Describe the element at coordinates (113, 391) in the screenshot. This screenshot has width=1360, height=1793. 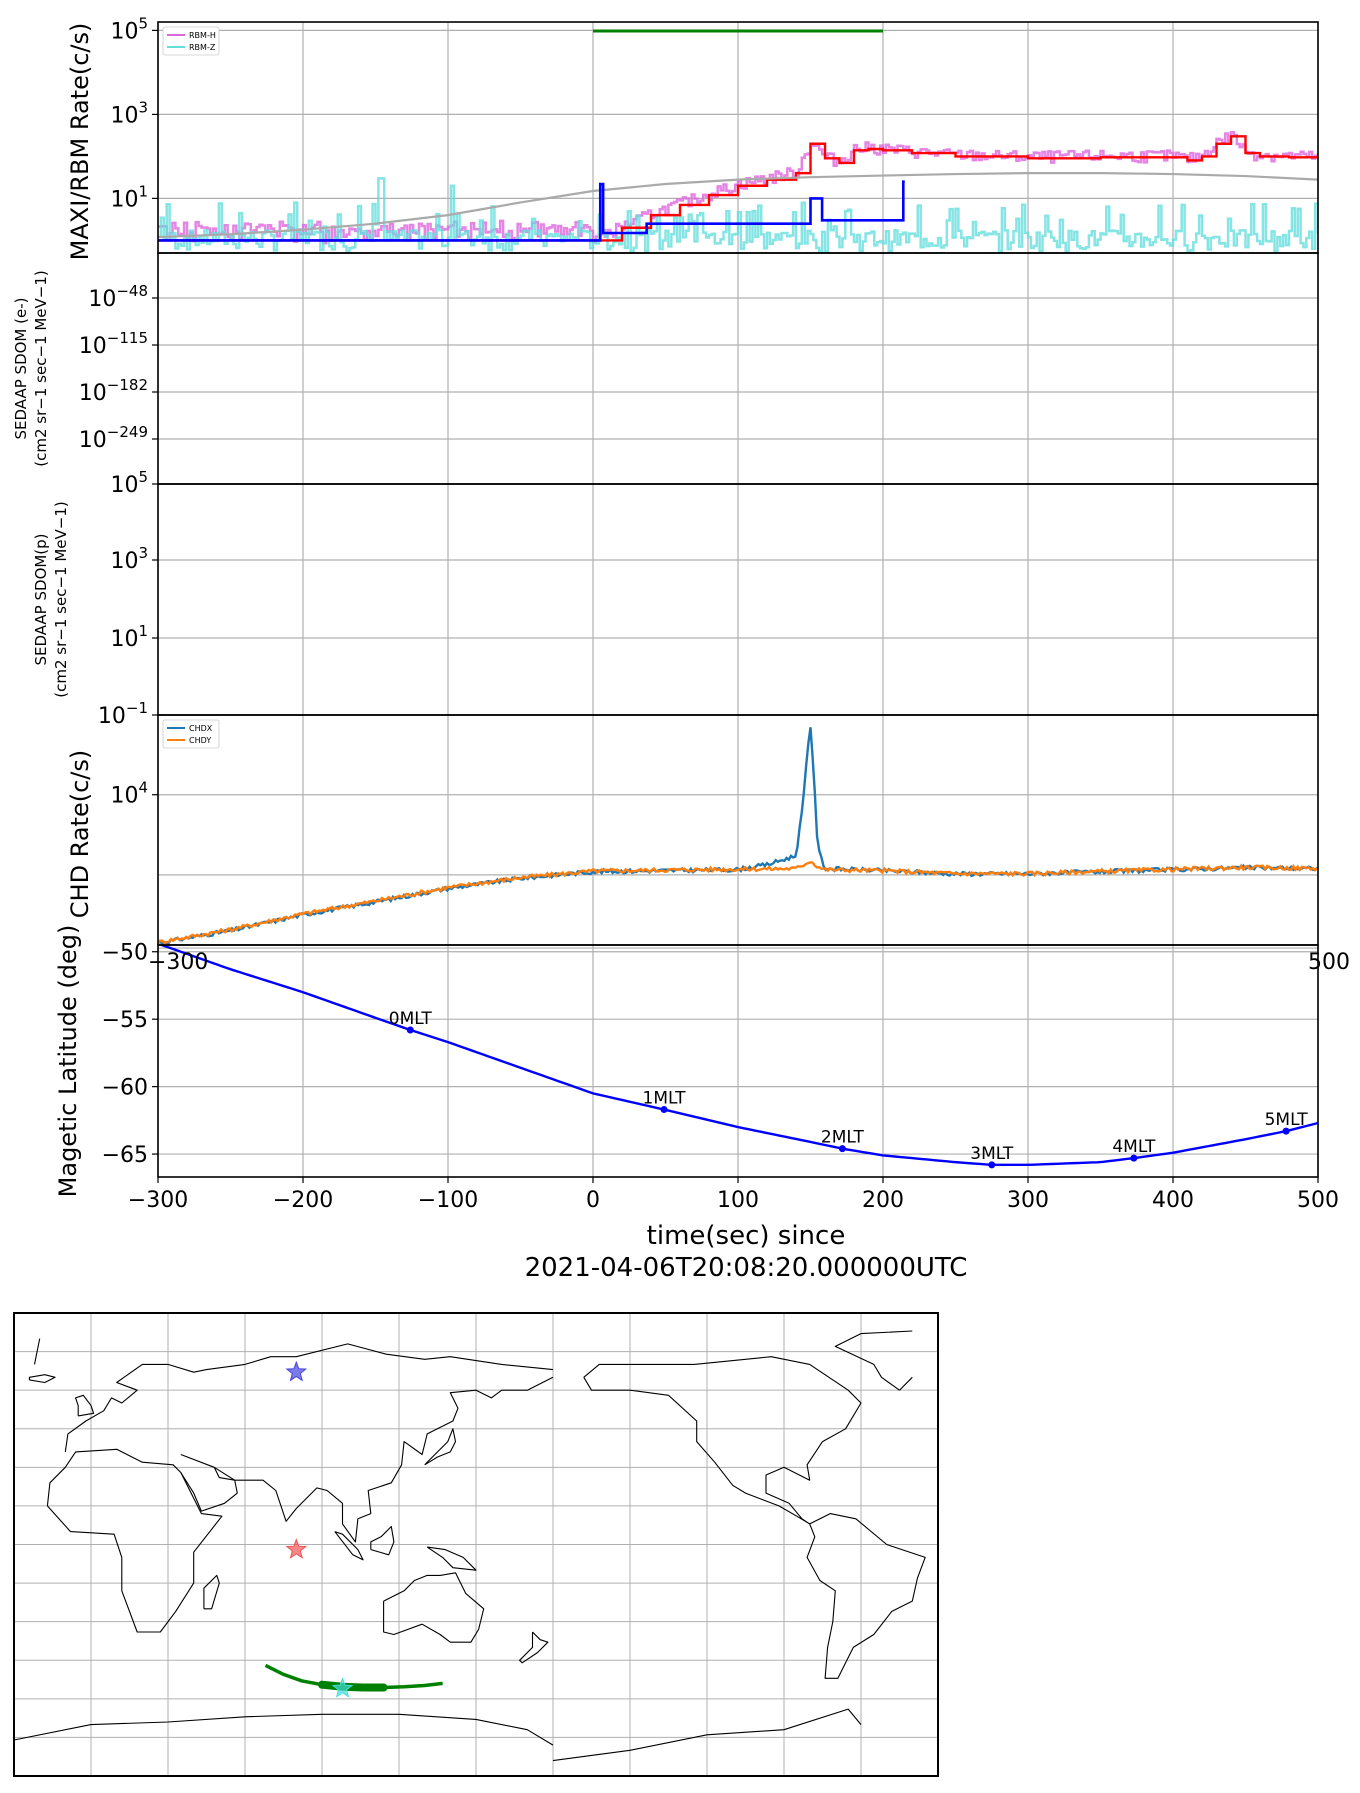
I see `y-tick-label: 10−182` at that location.